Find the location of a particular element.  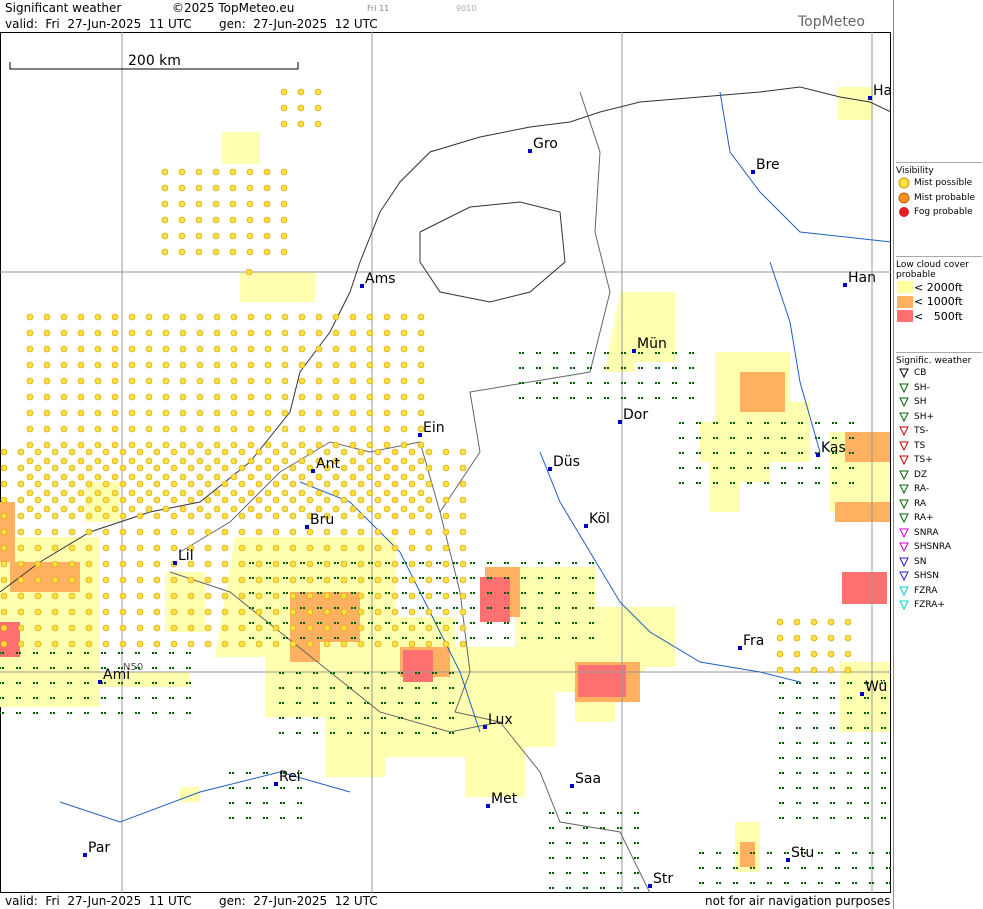

legend-label: CB is located at coordinates (920, 373).